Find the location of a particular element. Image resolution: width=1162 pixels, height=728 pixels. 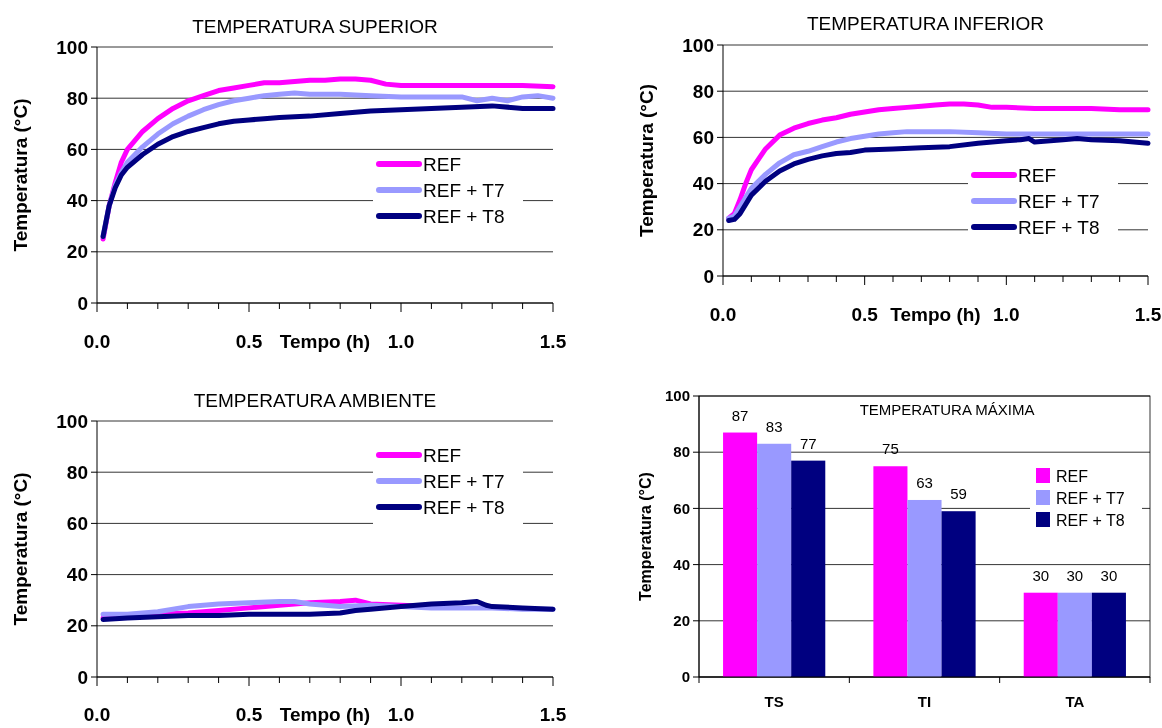

chart-title: TEMPERATURA INFERIOR is located at coordinates (925, 23).